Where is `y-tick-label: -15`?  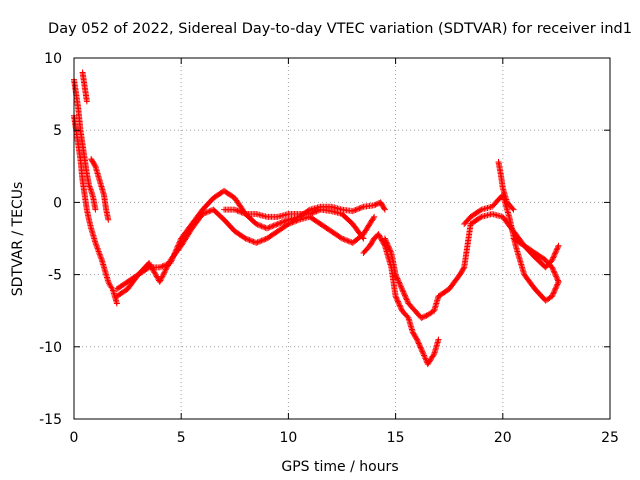
y-tick-label: -15 is located at coordinates (50, 420).